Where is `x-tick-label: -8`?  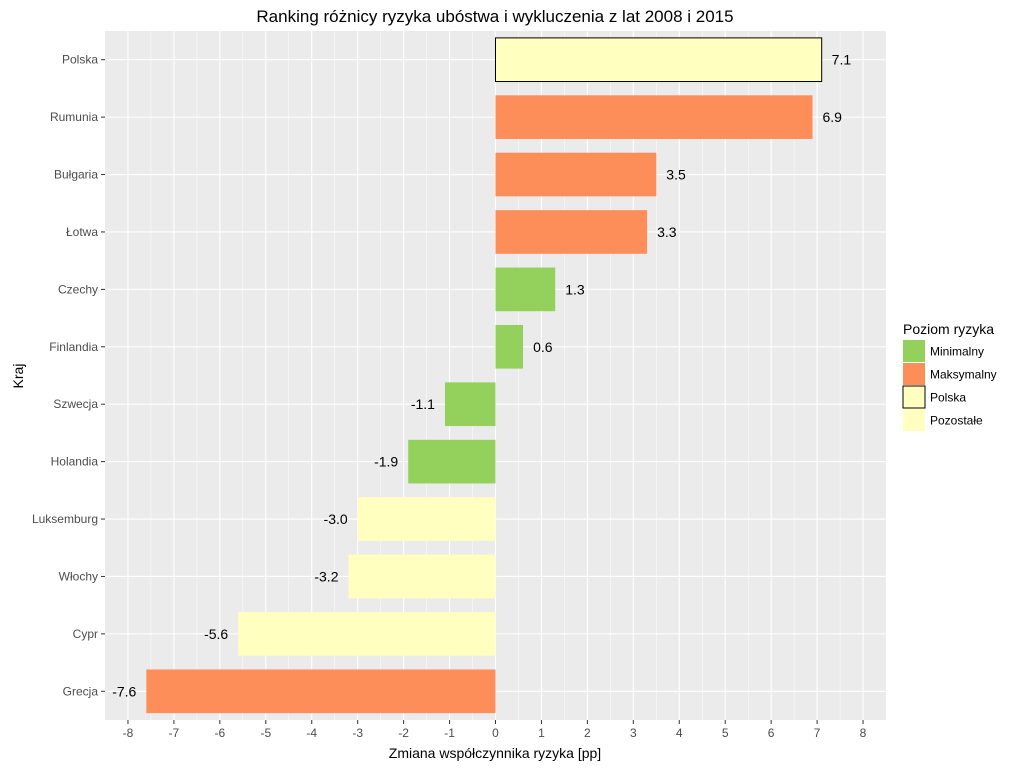
x-tick-label: -8 is located at coordinates (128, 733).